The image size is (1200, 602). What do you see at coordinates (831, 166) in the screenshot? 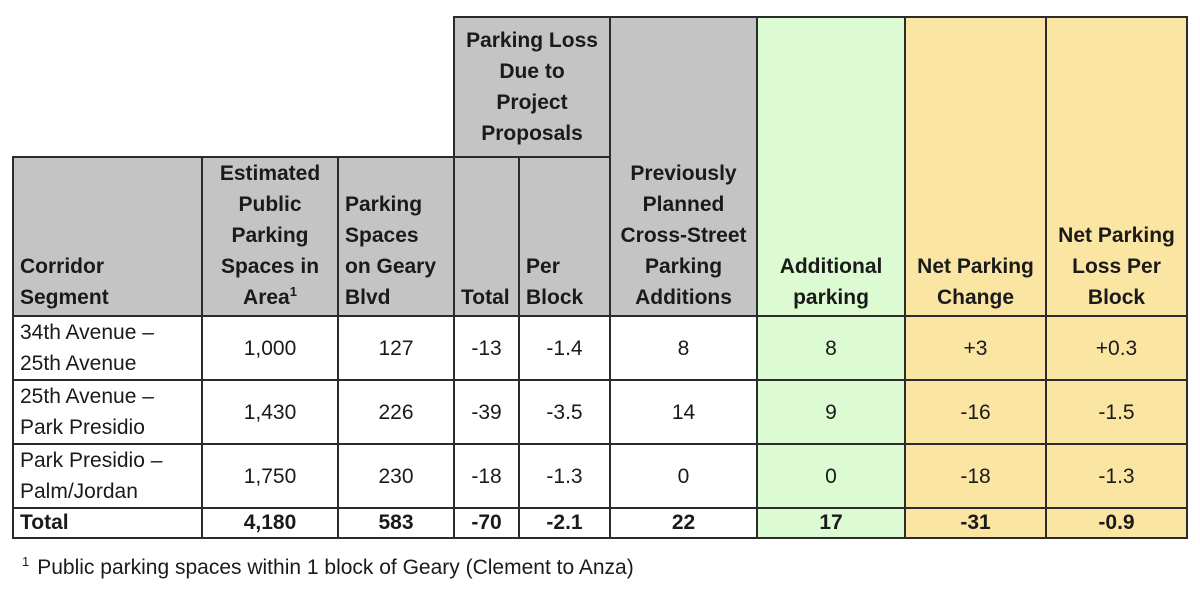
I see `header-additional-parking: Additional parking` at bounding box center [831, 166].